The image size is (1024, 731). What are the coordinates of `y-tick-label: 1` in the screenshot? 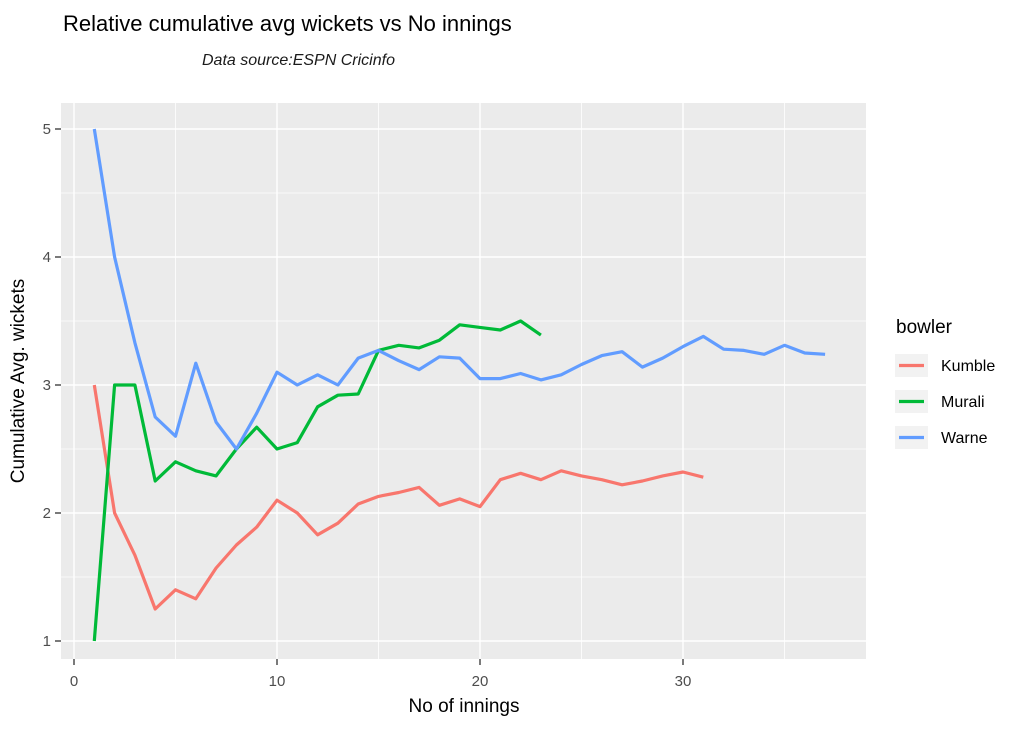 It's located at (47, 641).